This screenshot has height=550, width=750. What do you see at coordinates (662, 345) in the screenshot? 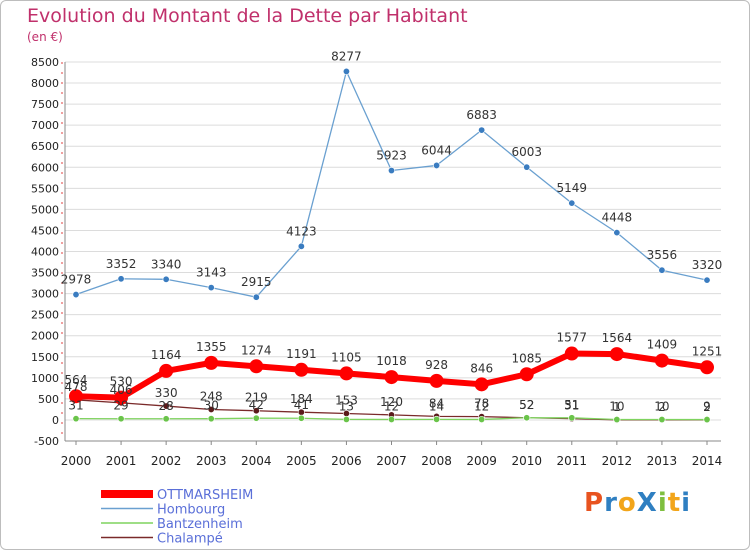
I see `data-label: 1409` at bounding box center [662, 345].